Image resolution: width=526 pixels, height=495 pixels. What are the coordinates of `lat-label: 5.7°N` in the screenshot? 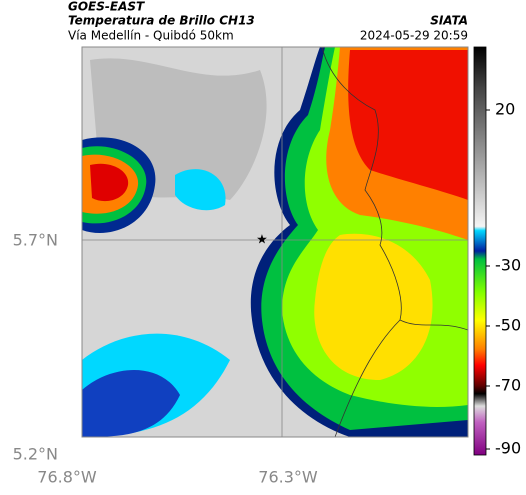 It's located at (35, 240).